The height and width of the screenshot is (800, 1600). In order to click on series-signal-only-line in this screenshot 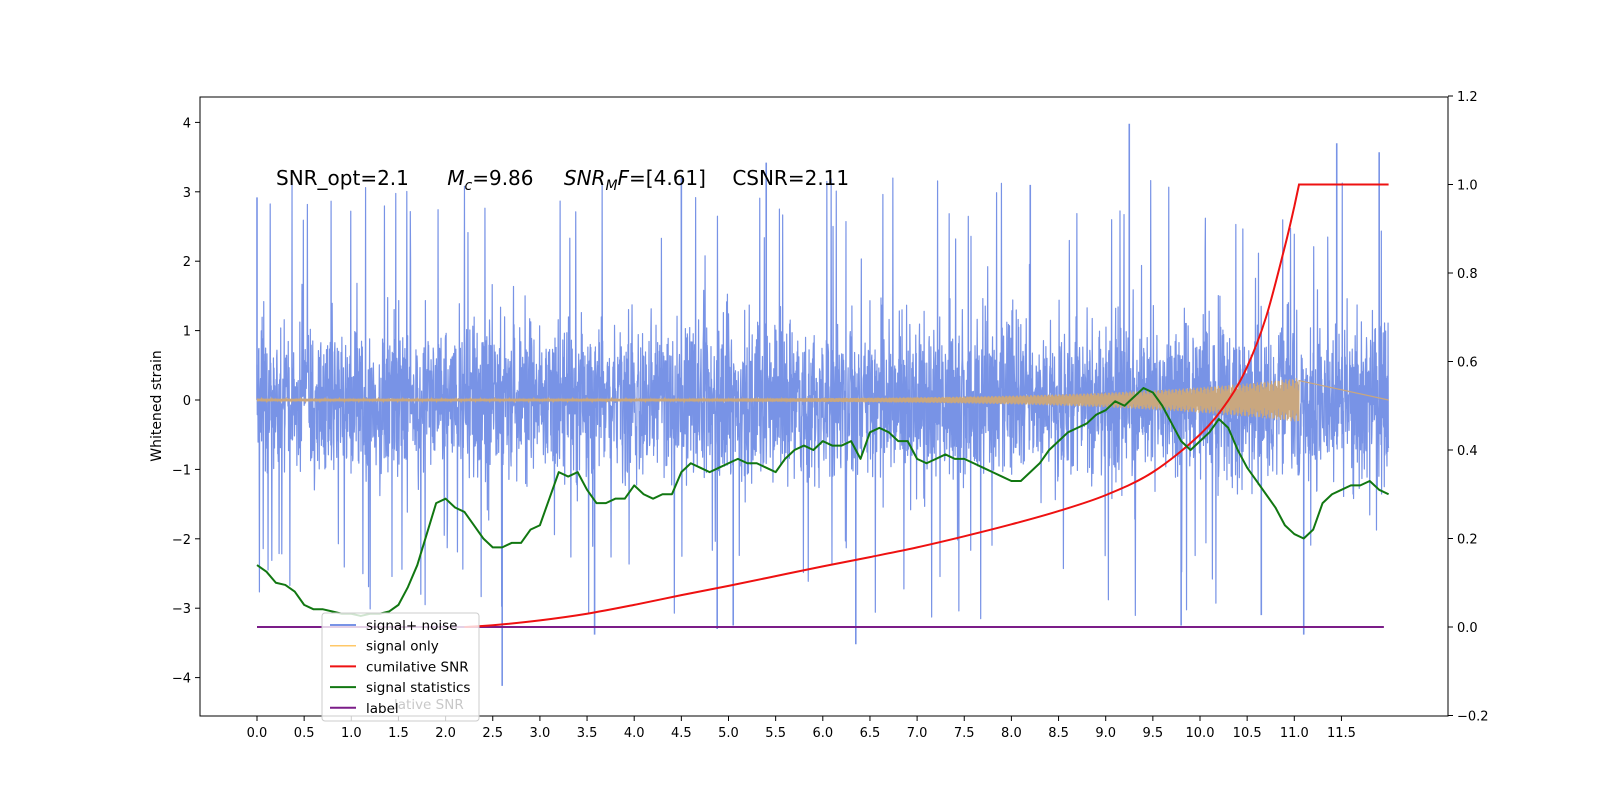, I will do `click(822, 400)`.